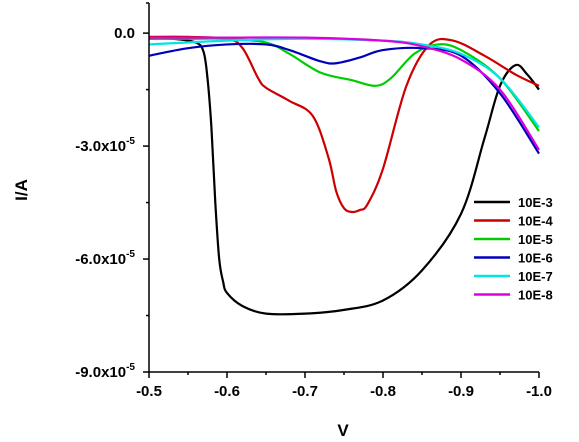 The height and width of the screenshot is (442, 579). Describe the element at coordinates (105, 371) in the screenshot. I see `y-tick-label: -9.0x10⁻⁵` at that location.